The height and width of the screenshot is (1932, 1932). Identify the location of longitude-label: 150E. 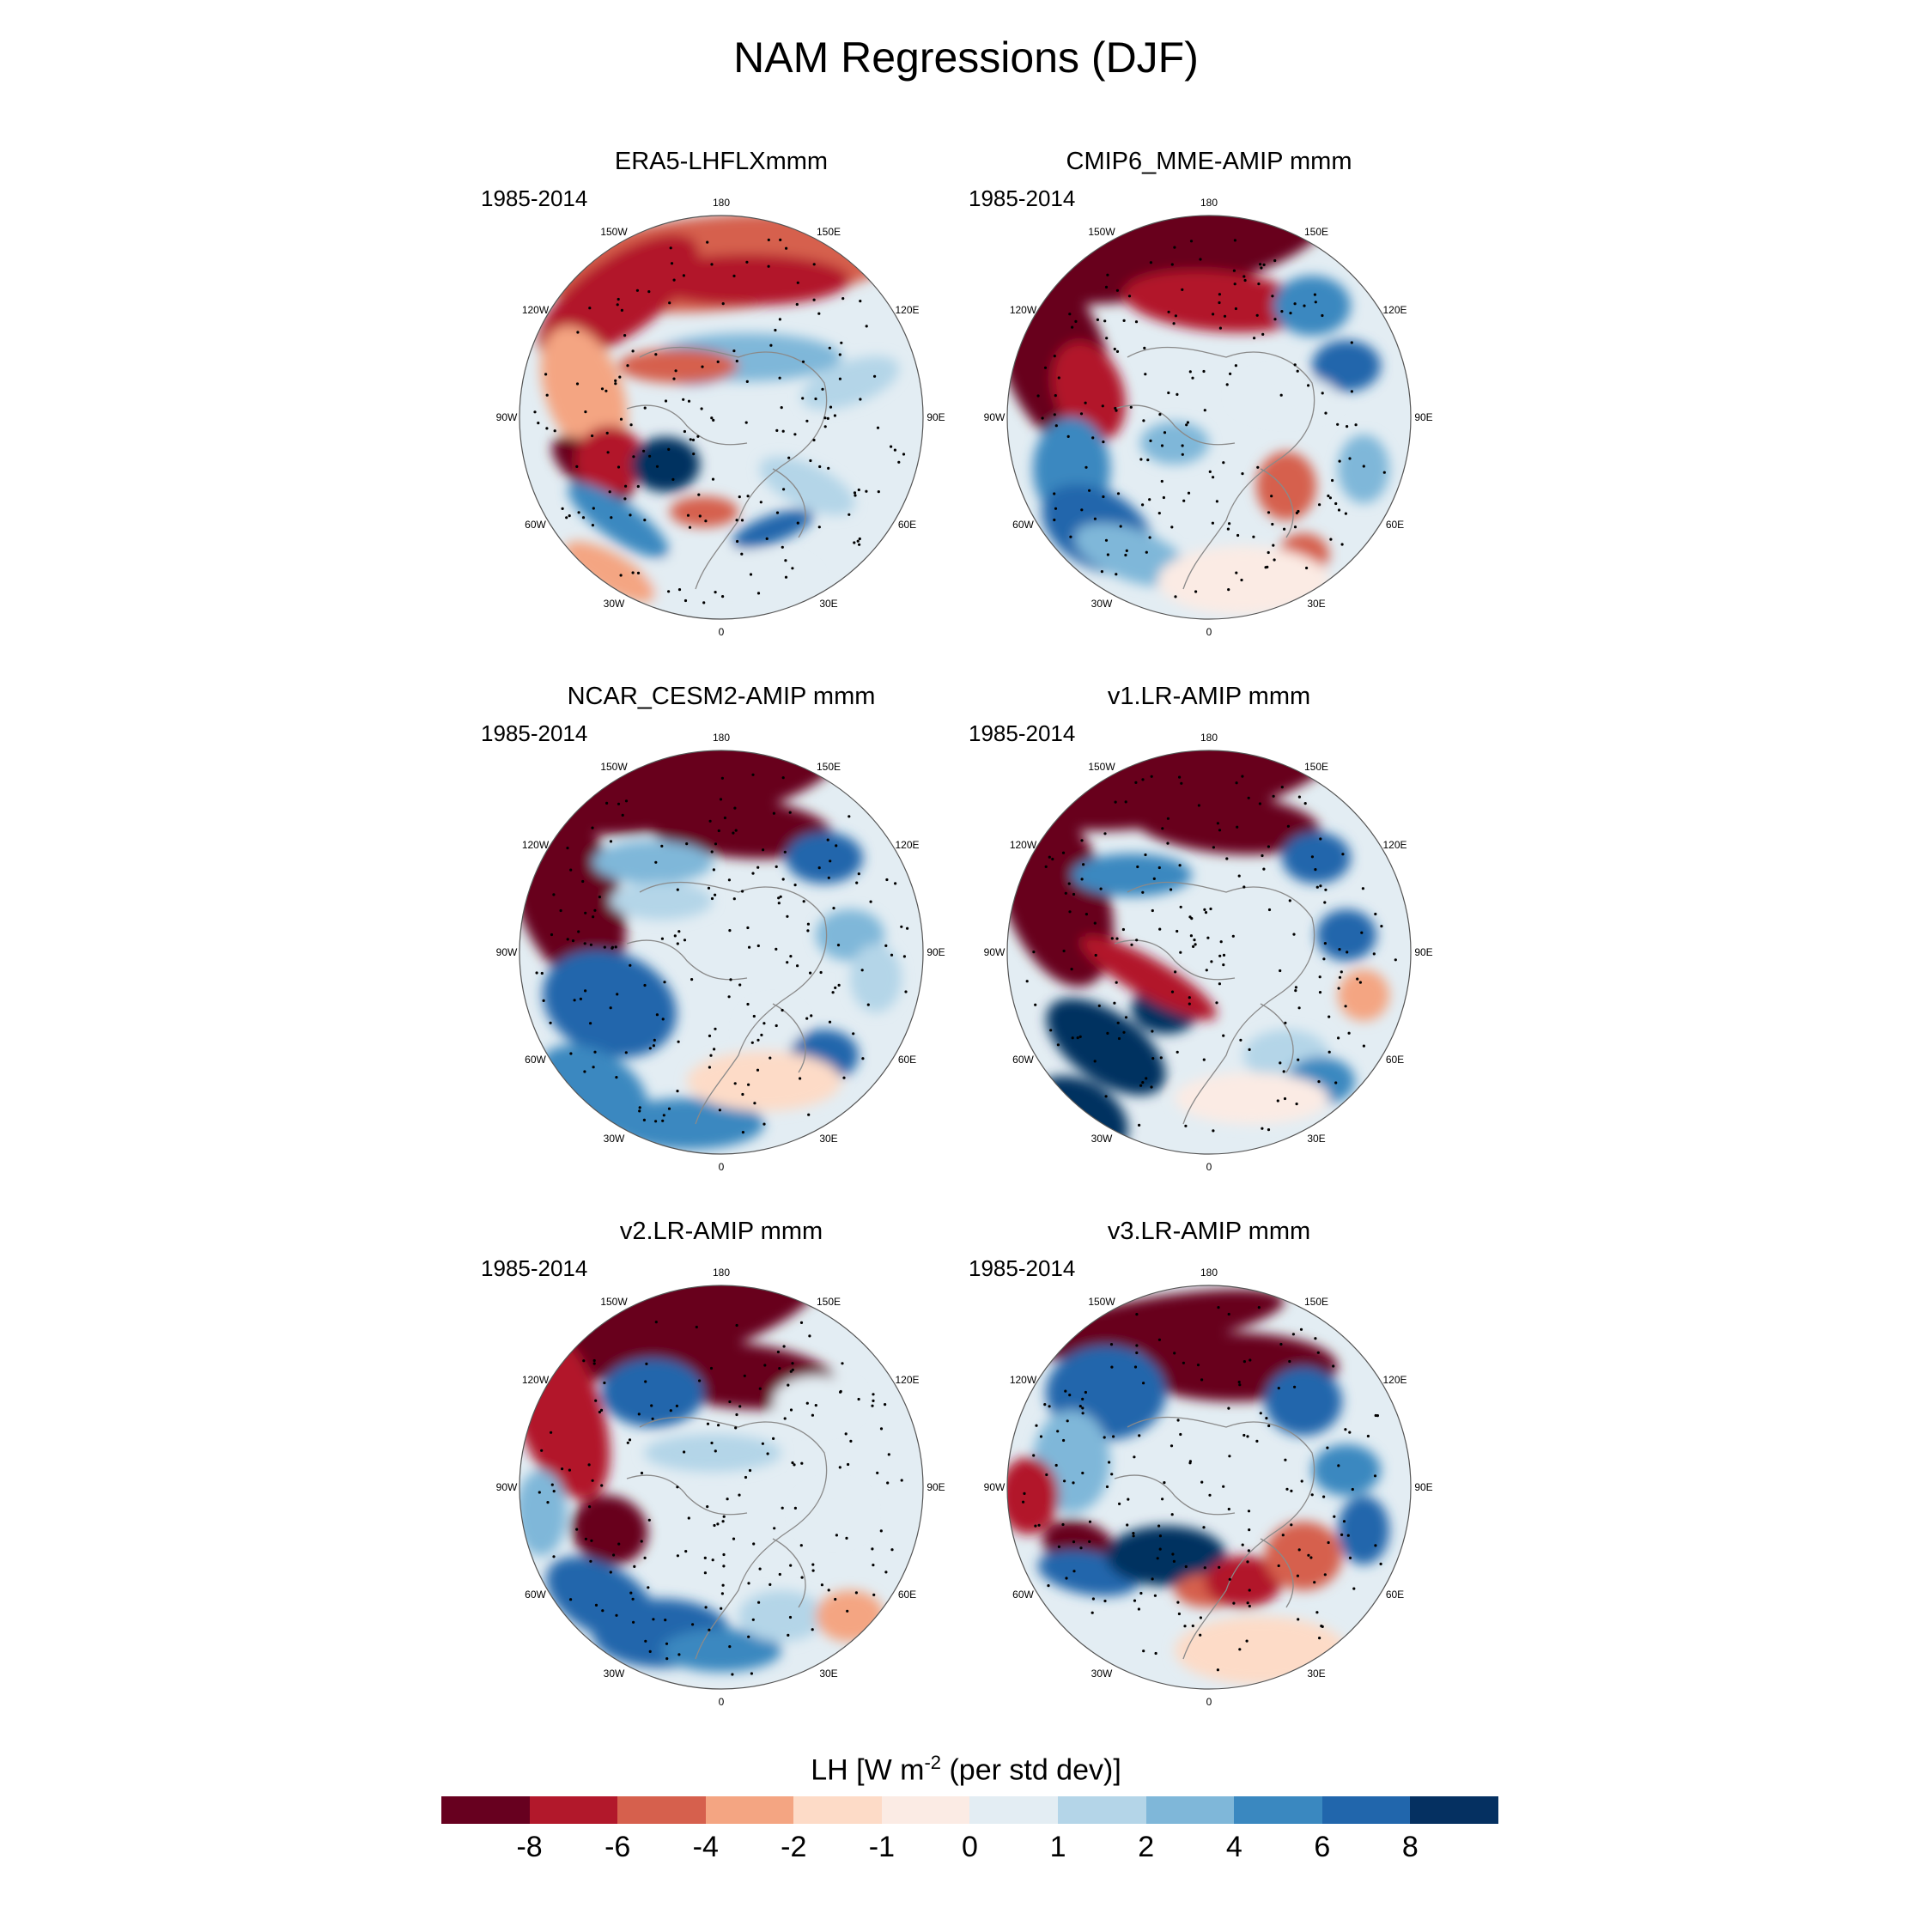
(1316, 766).